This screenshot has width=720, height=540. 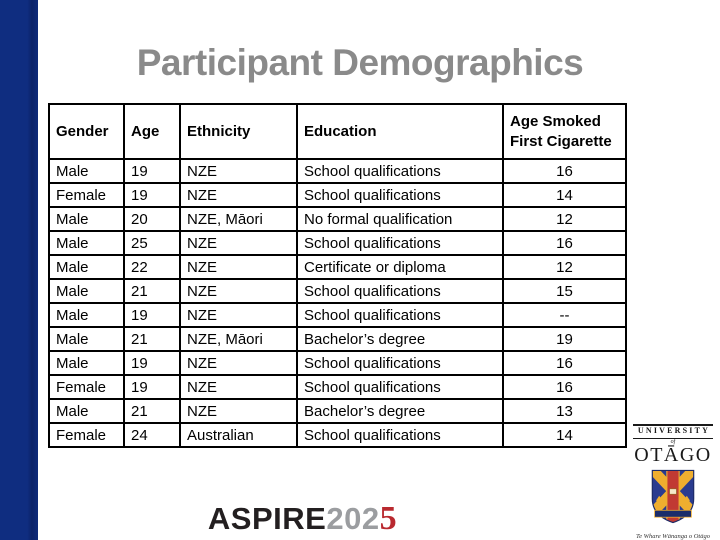 I want to click on otago-name-text: OTĀGO, so click(x=673, y=455).